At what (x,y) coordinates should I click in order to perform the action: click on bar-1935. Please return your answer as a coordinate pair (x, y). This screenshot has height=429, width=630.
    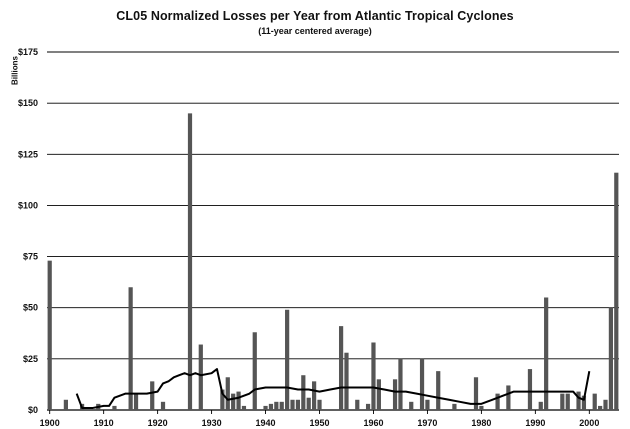
    Looking at the image, I should click on (238, 400).